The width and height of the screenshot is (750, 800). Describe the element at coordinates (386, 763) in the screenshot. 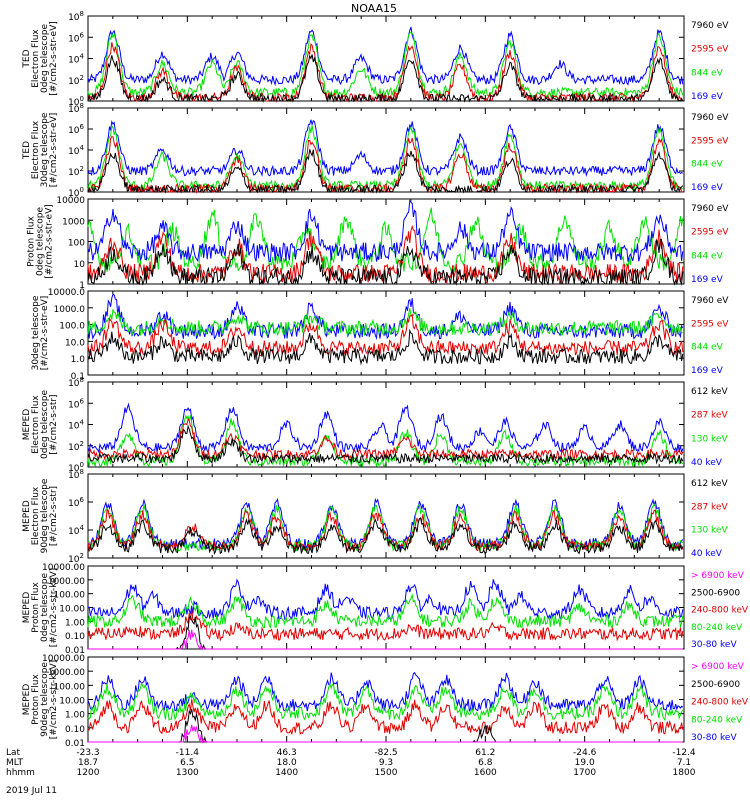

I see `footer-value: 9.3` at that location.